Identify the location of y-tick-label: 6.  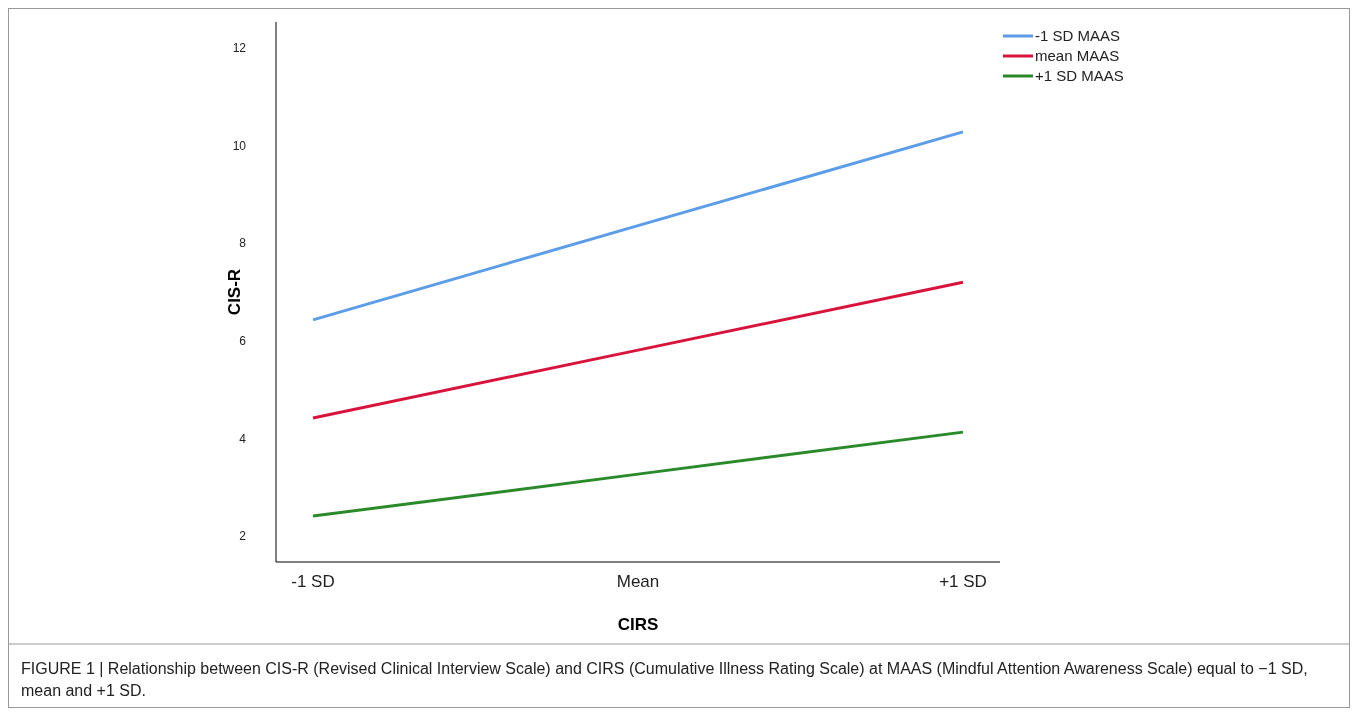
(243, 341).